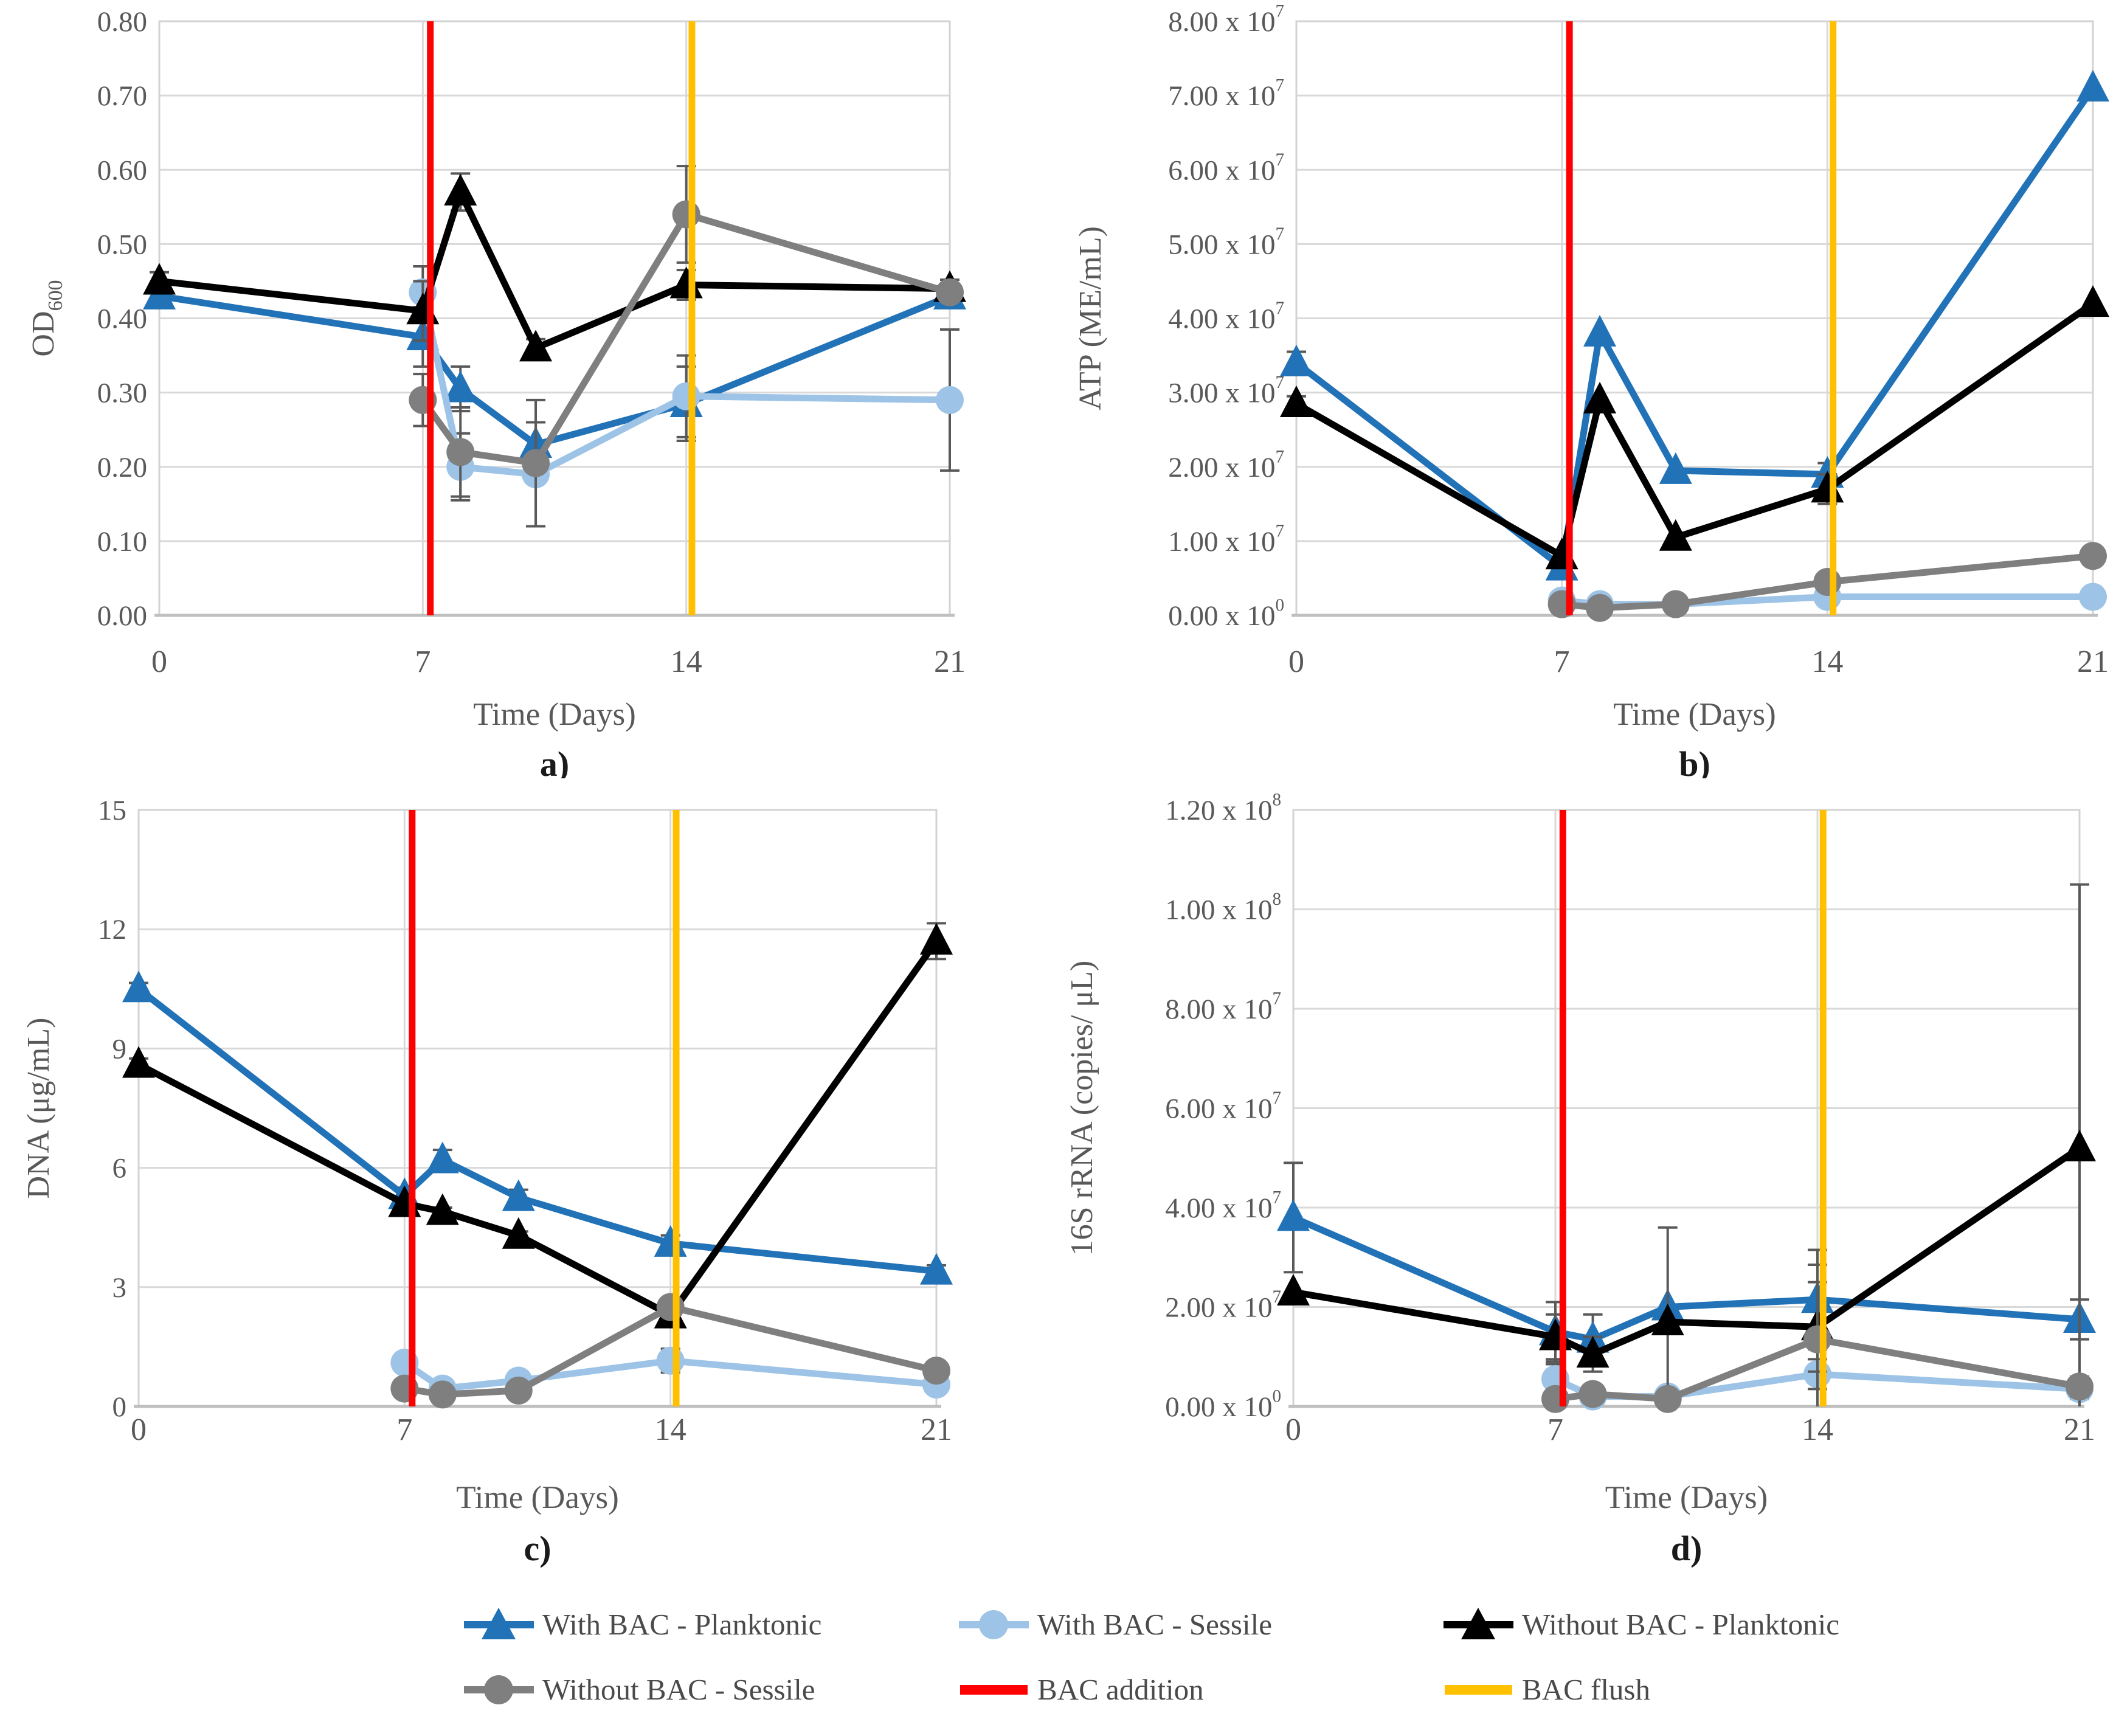 Image resolution: width=2116 pixels, height=1736 pixels. I want to click on legend-item-with-bac-planktonic: With BAC - Planktonic, so click(711, 1624).